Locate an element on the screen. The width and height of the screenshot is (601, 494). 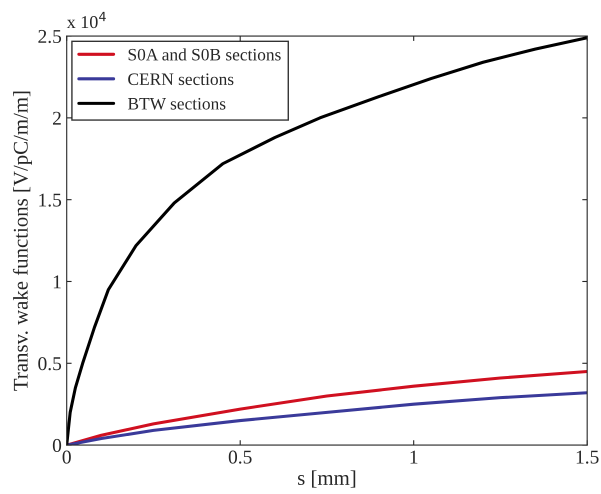
y-tick-label: 1 is located at coordinates (57, 281).